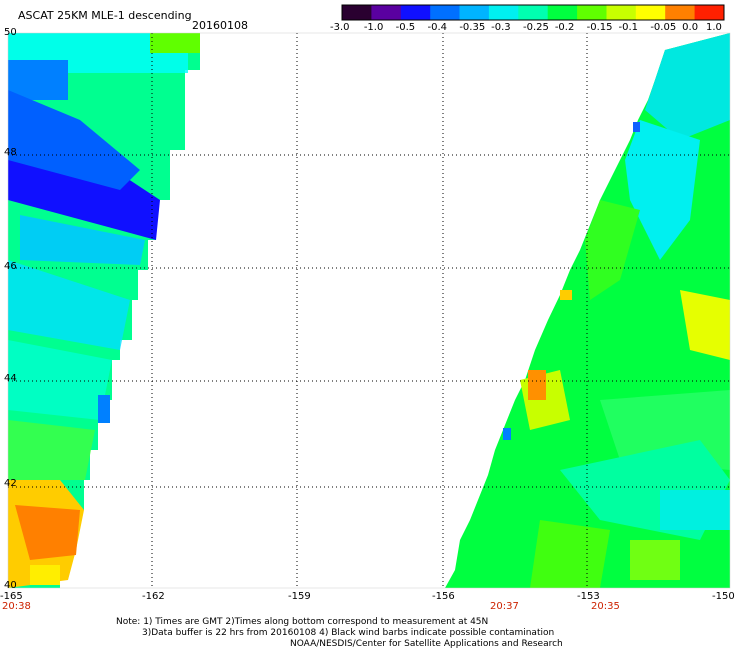 The image size is (740, 650). Describe the element at coordinates (437, 27) in the screenshot. I see `colorbar-tick-label: -0.4` at that location.